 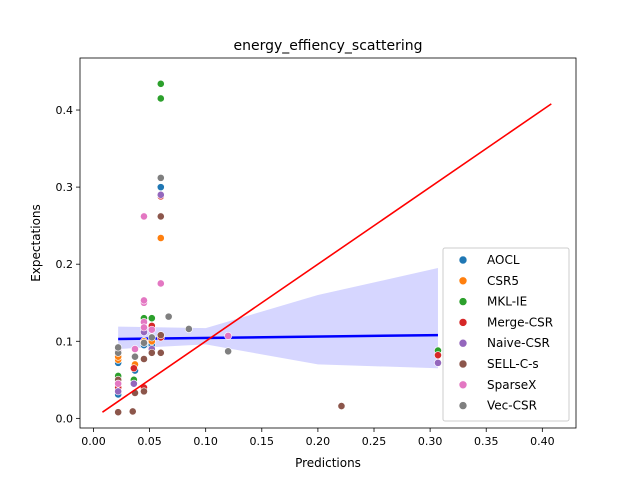 I want to click on y-axis-ticks: 0.0 0.1 0.2 0.3 0.4, so click(x=68, y=264).